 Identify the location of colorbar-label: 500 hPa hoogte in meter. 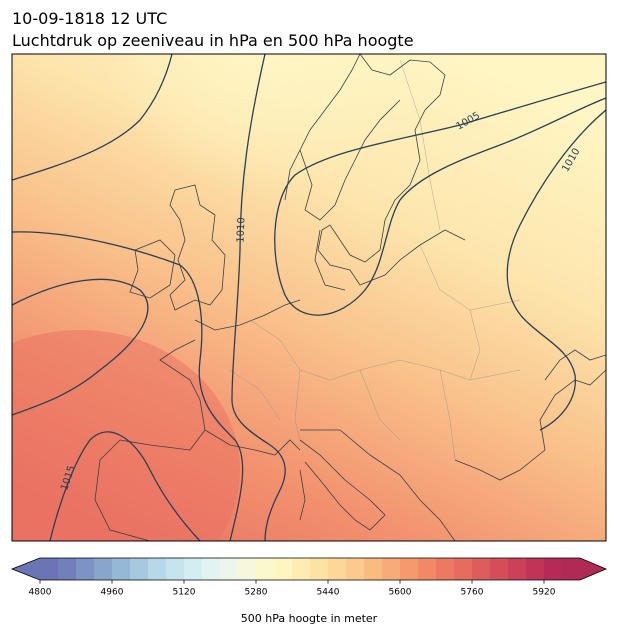
(309, 618).